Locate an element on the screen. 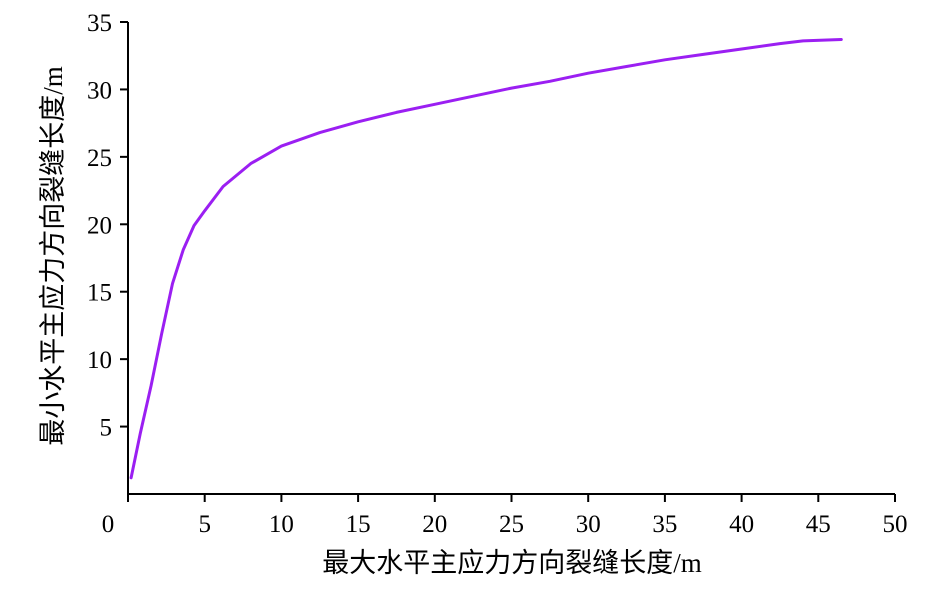 The height and width of the screenshot is (596, 945). x-tick-label: 40 is located at coordinates (741, 524).